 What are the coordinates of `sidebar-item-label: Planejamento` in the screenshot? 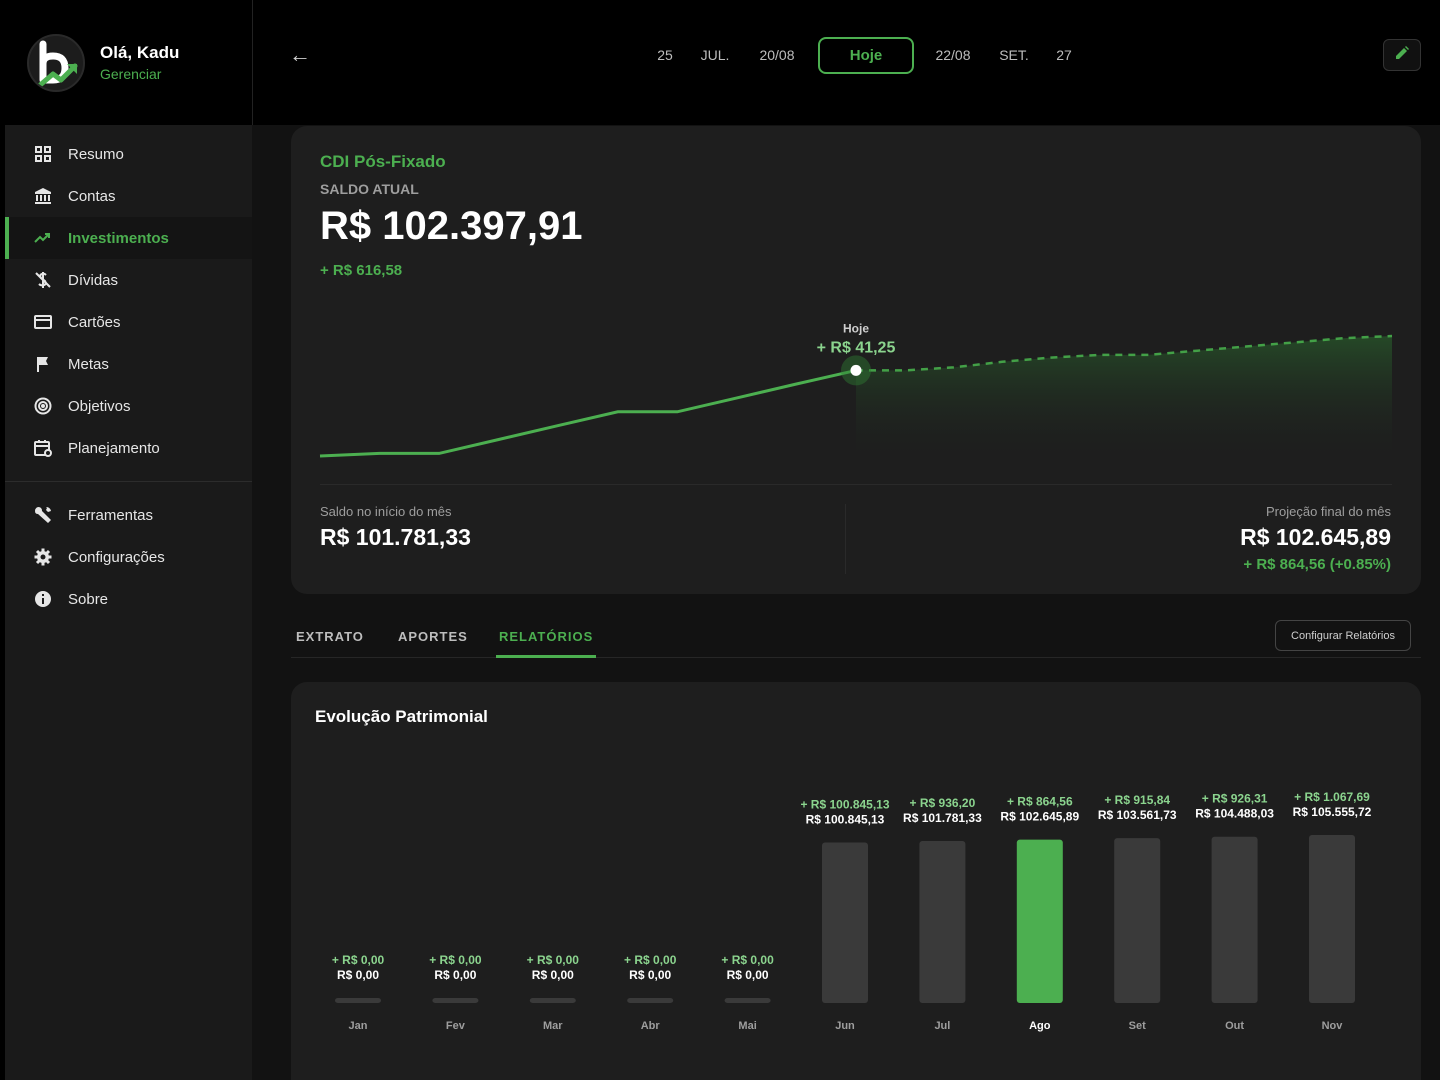 It's located at (114, 448).